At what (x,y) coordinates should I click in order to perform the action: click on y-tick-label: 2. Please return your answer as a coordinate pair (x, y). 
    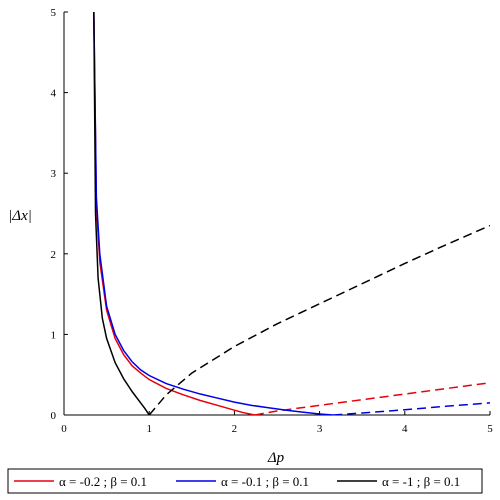
    Looking at the image, I should click on (54, 255).